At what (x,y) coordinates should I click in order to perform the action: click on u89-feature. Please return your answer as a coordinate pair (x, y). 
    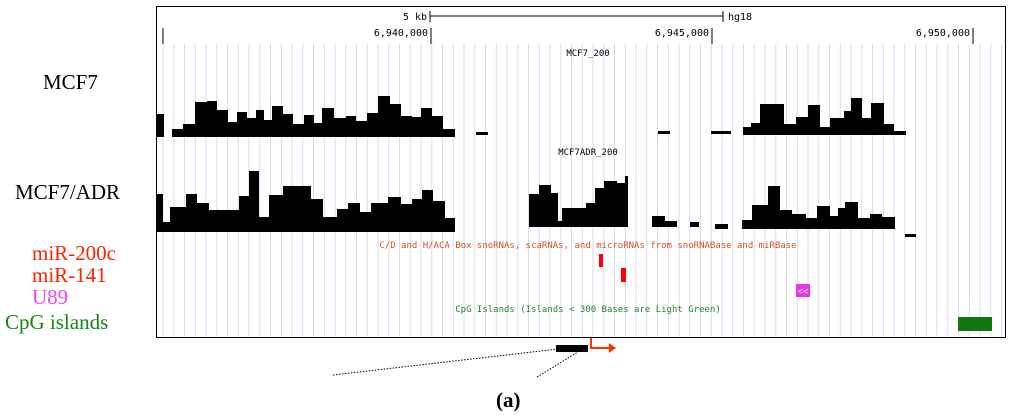
    Looking at the image, I should click on (803, 290).